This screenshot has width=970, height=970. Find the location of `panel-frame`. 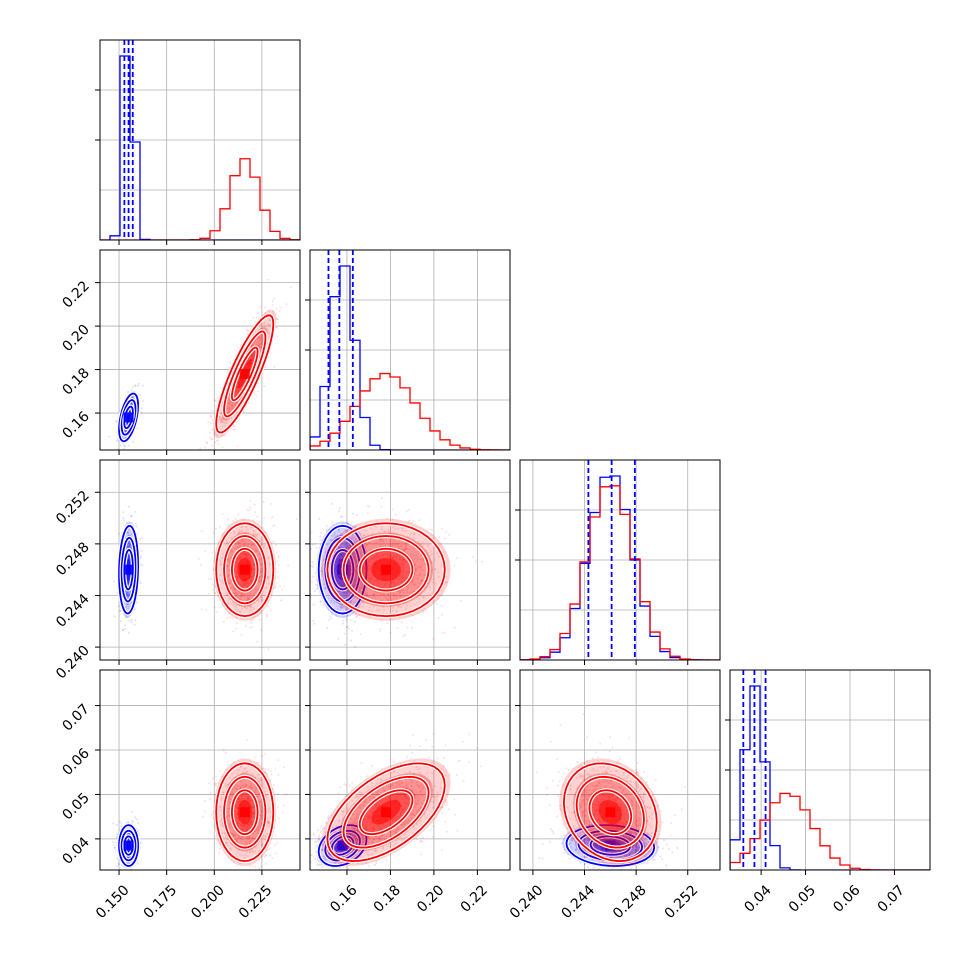

panel-frame is located at coordinates (200, 560).